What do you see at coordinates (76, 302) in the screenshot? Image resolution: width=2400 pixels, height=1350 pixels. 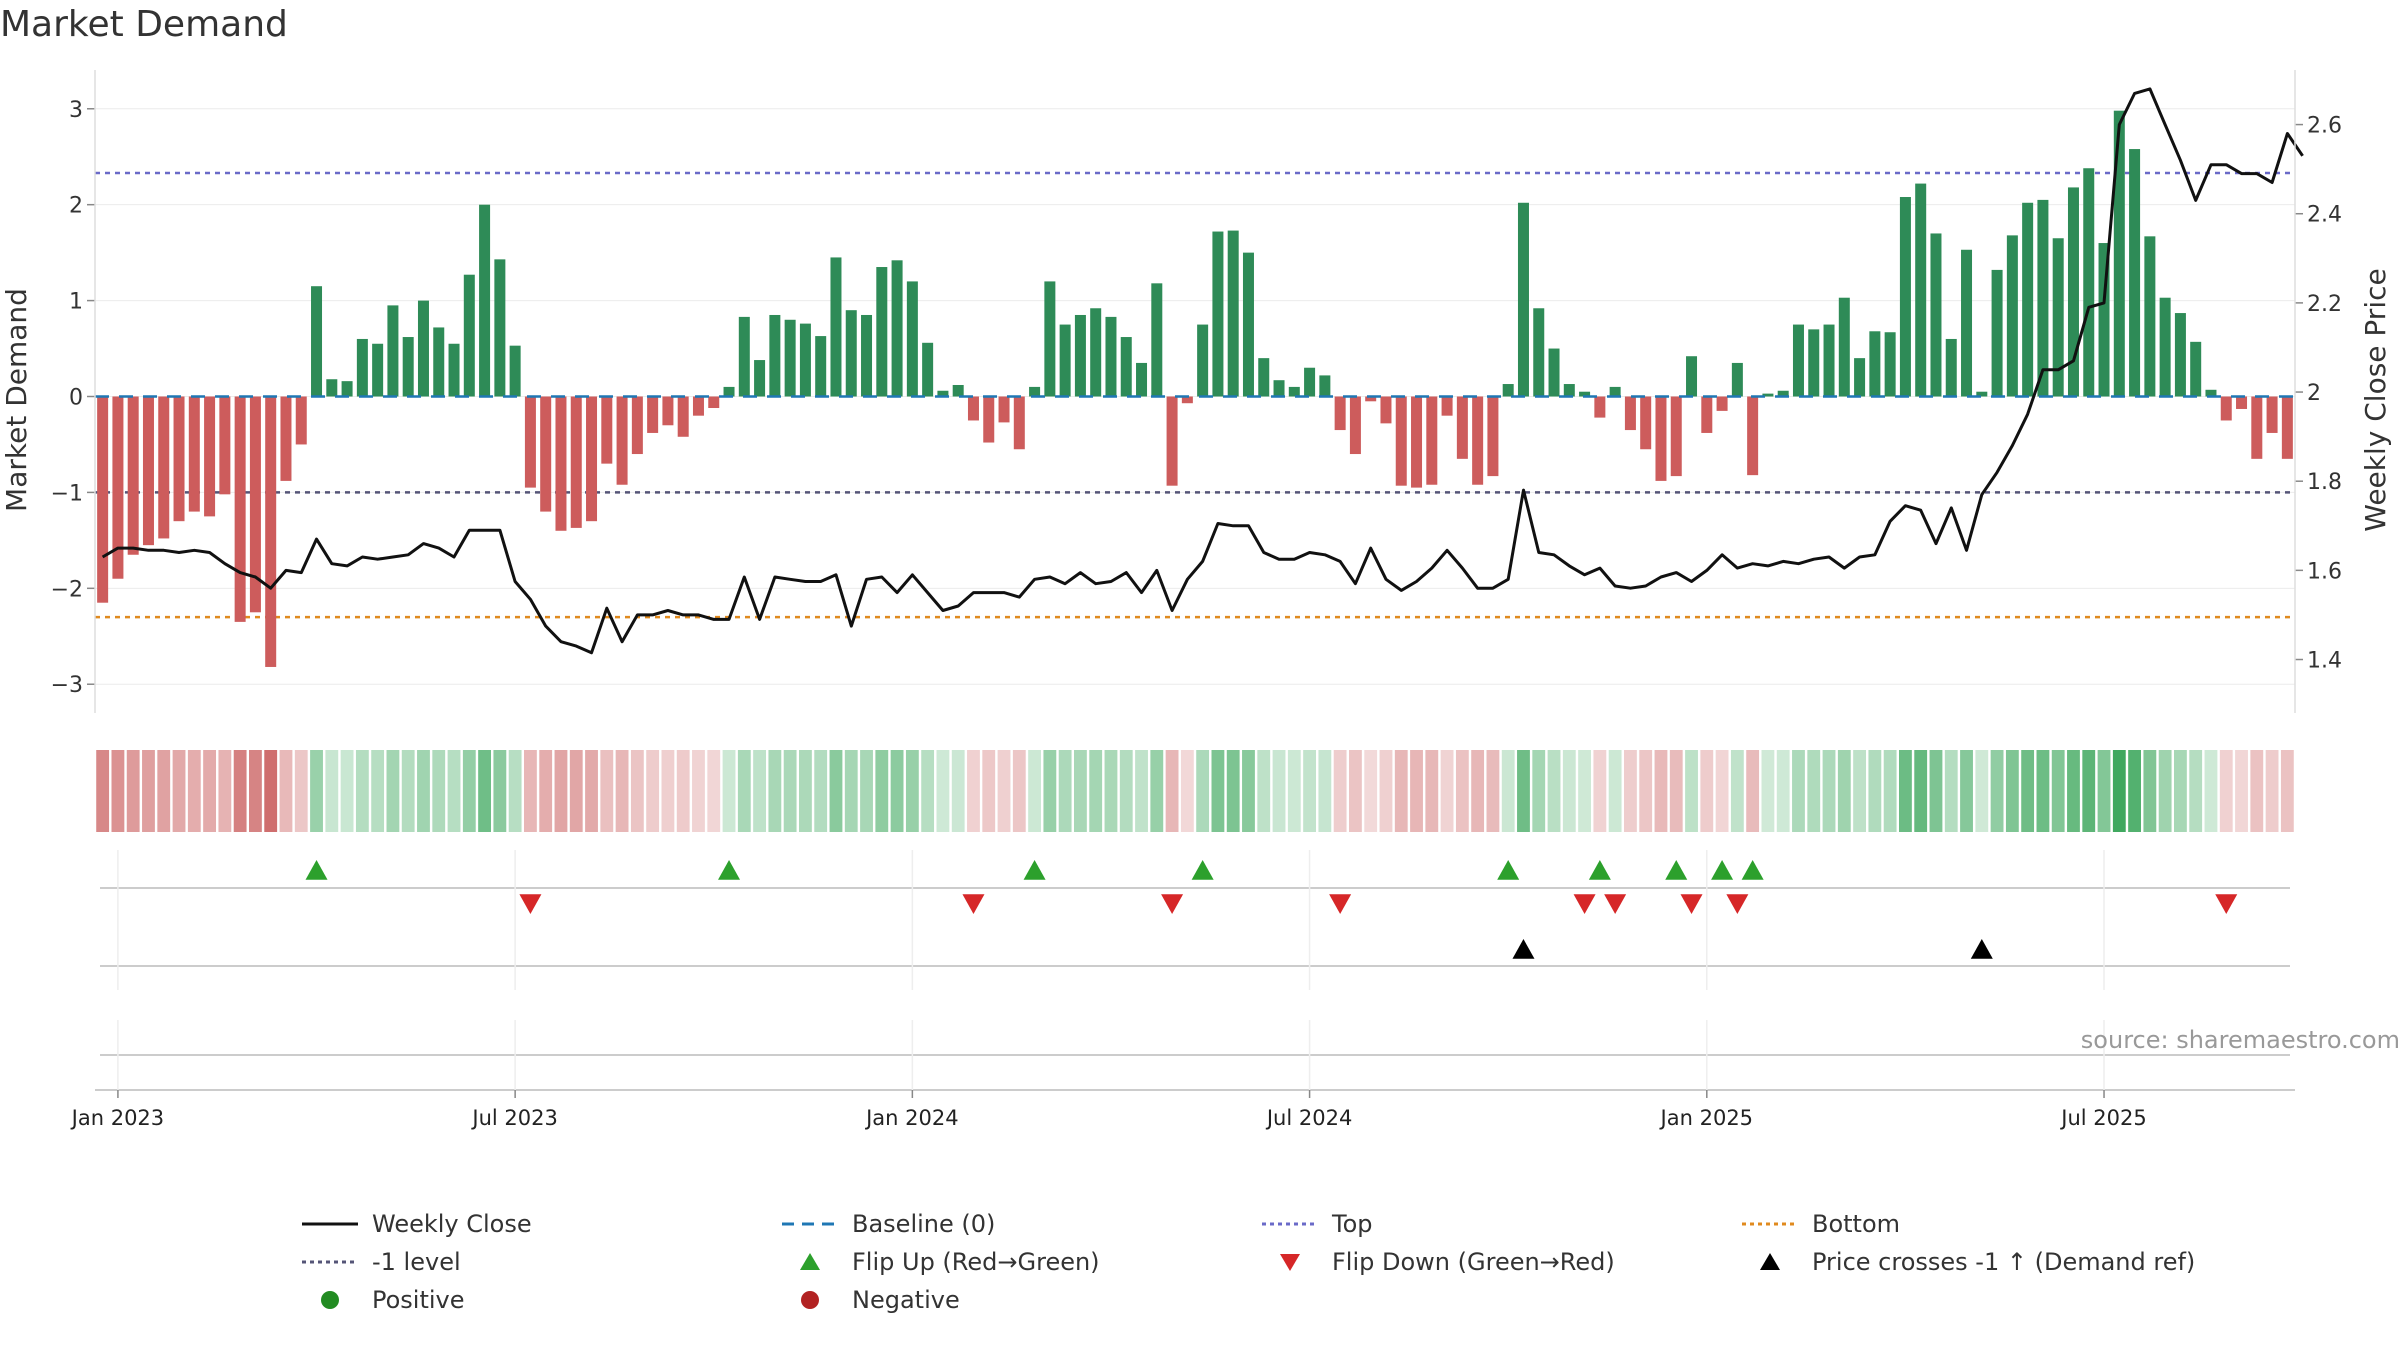 I see `y-tick-label: 1` at bounding box center [76, 302].